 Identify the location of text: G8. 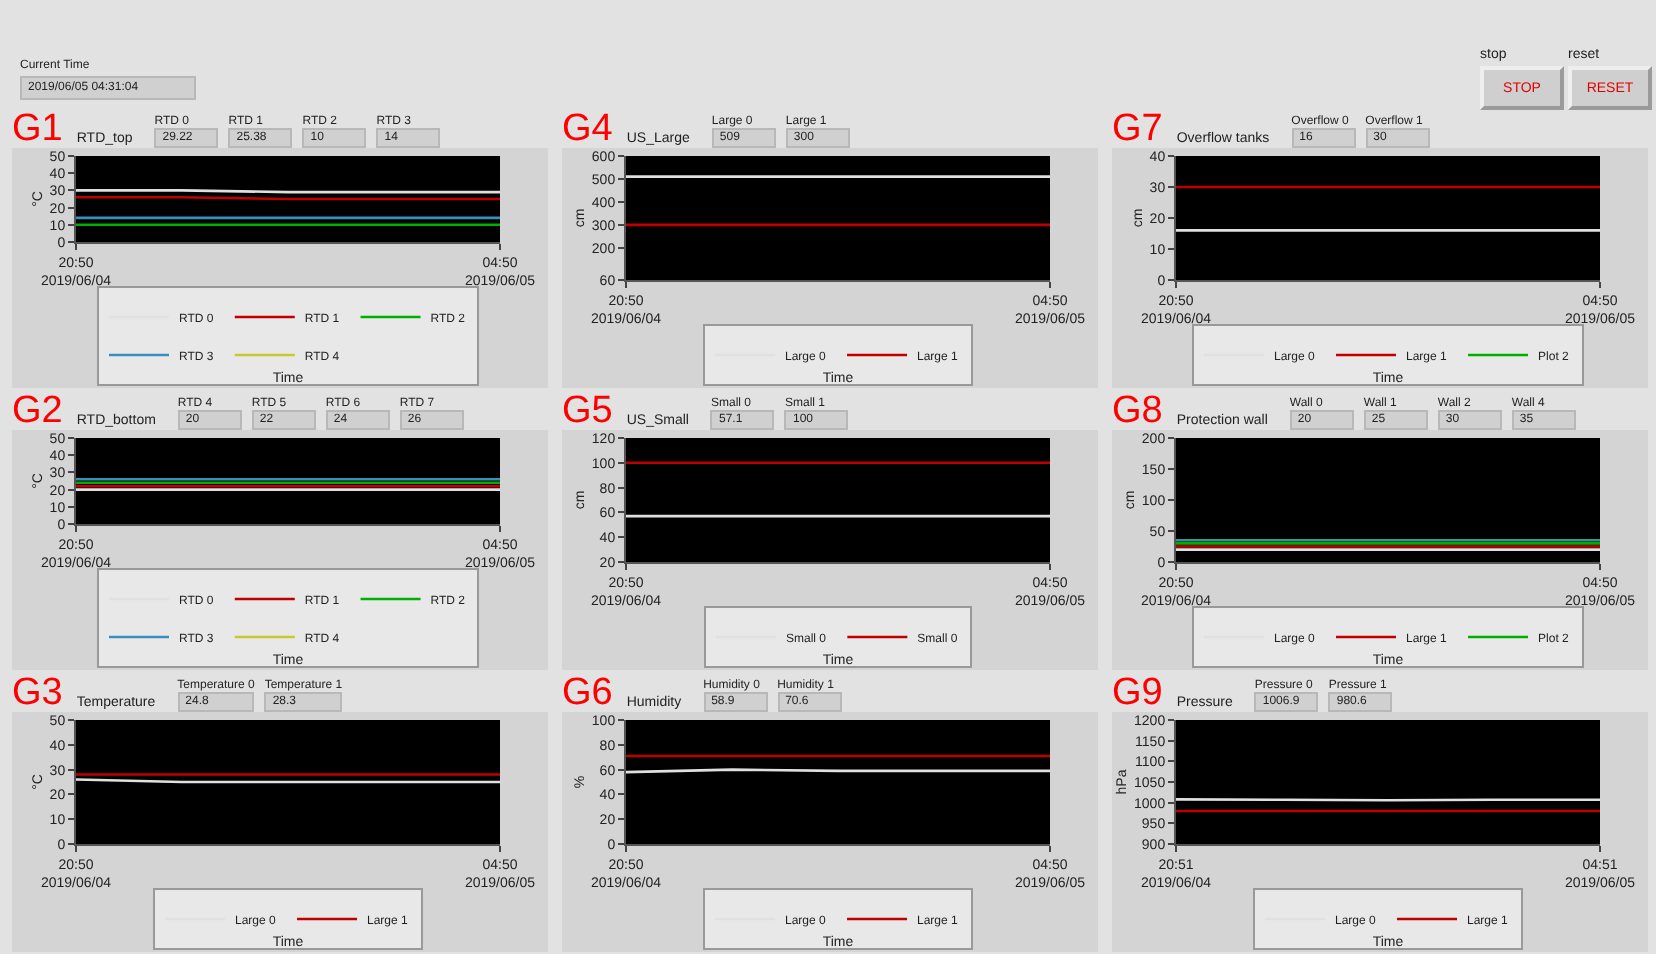
(1137, 411).